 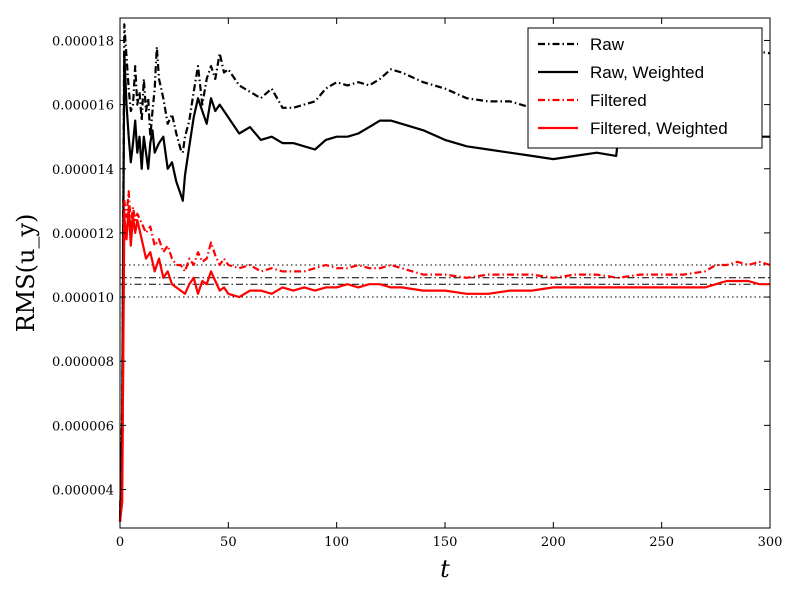 I want to click on legend-label-2: Filtered, so click(x=618, y=100).